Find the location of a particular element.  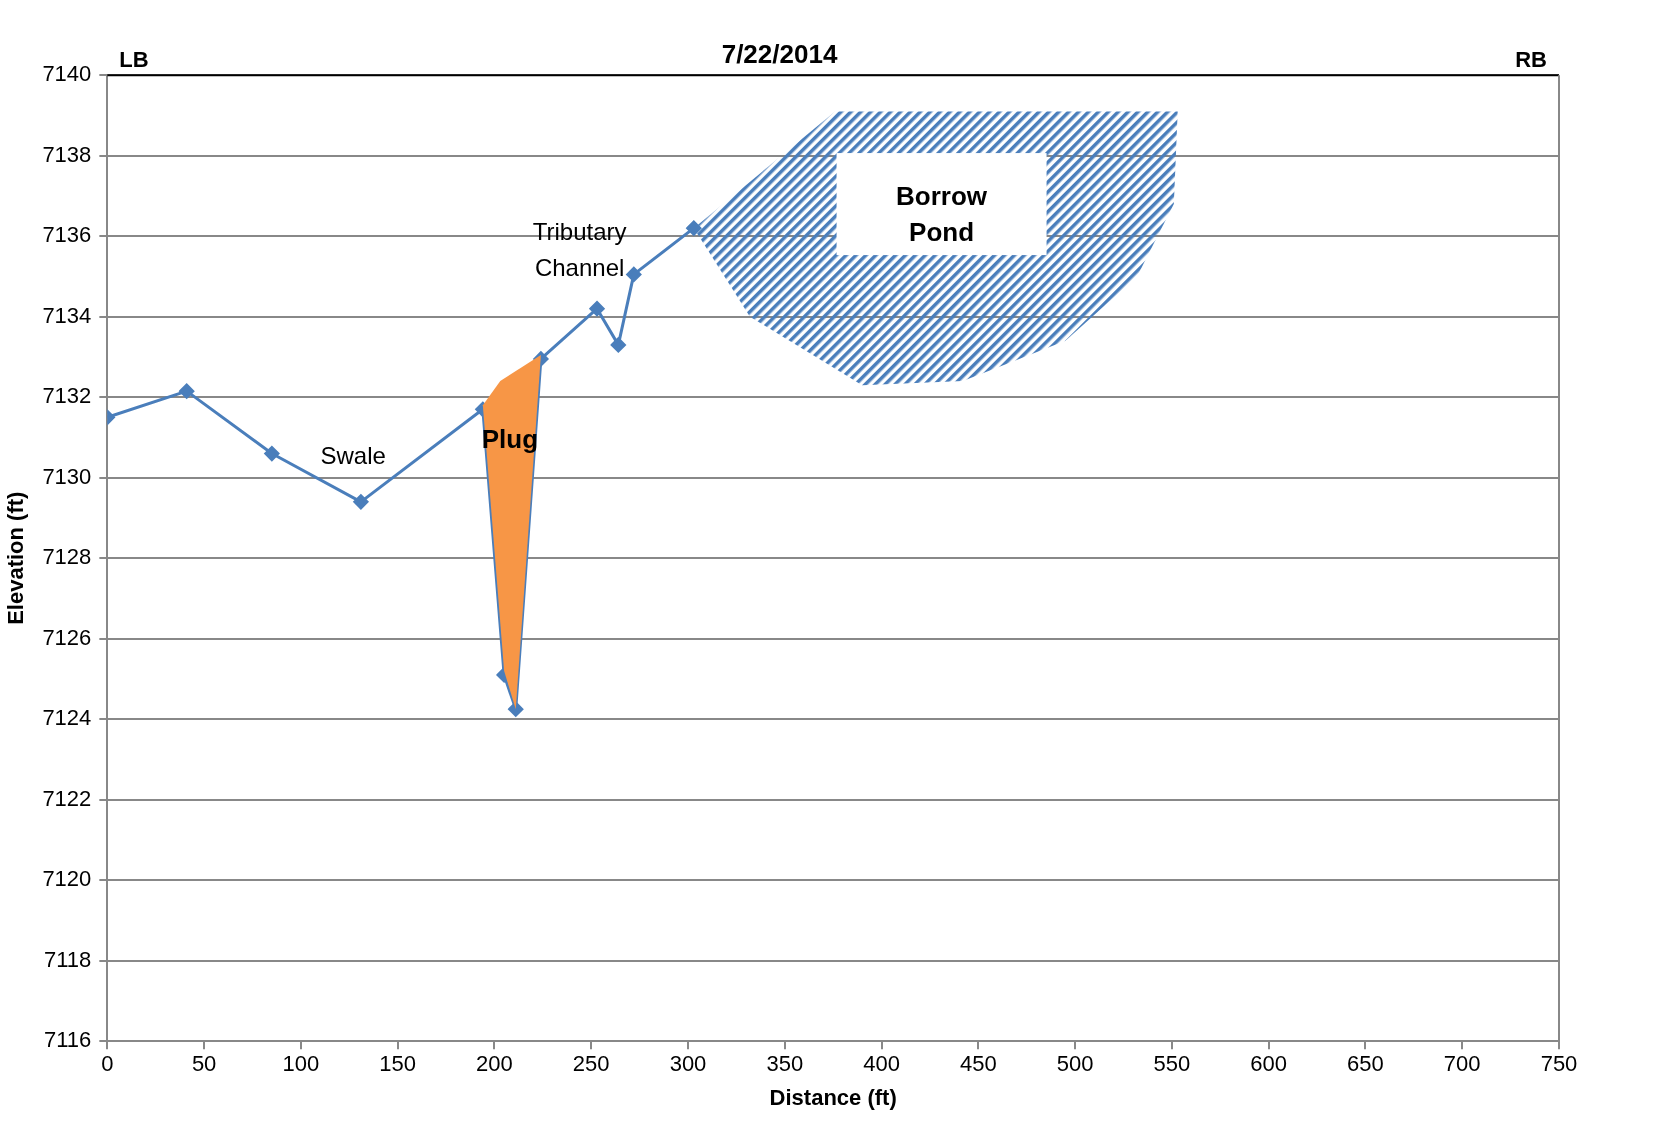

x-tick-label: 700 is located at coordinates (1462, 1064).